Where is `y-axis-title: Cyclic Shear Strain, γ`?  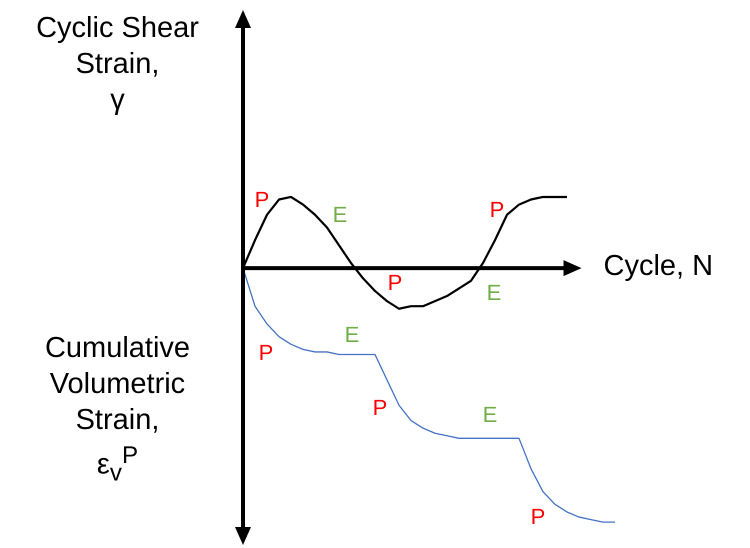 y-axis-title: Cyclic Shear Strain, γ is located at coordinates (117, 64).